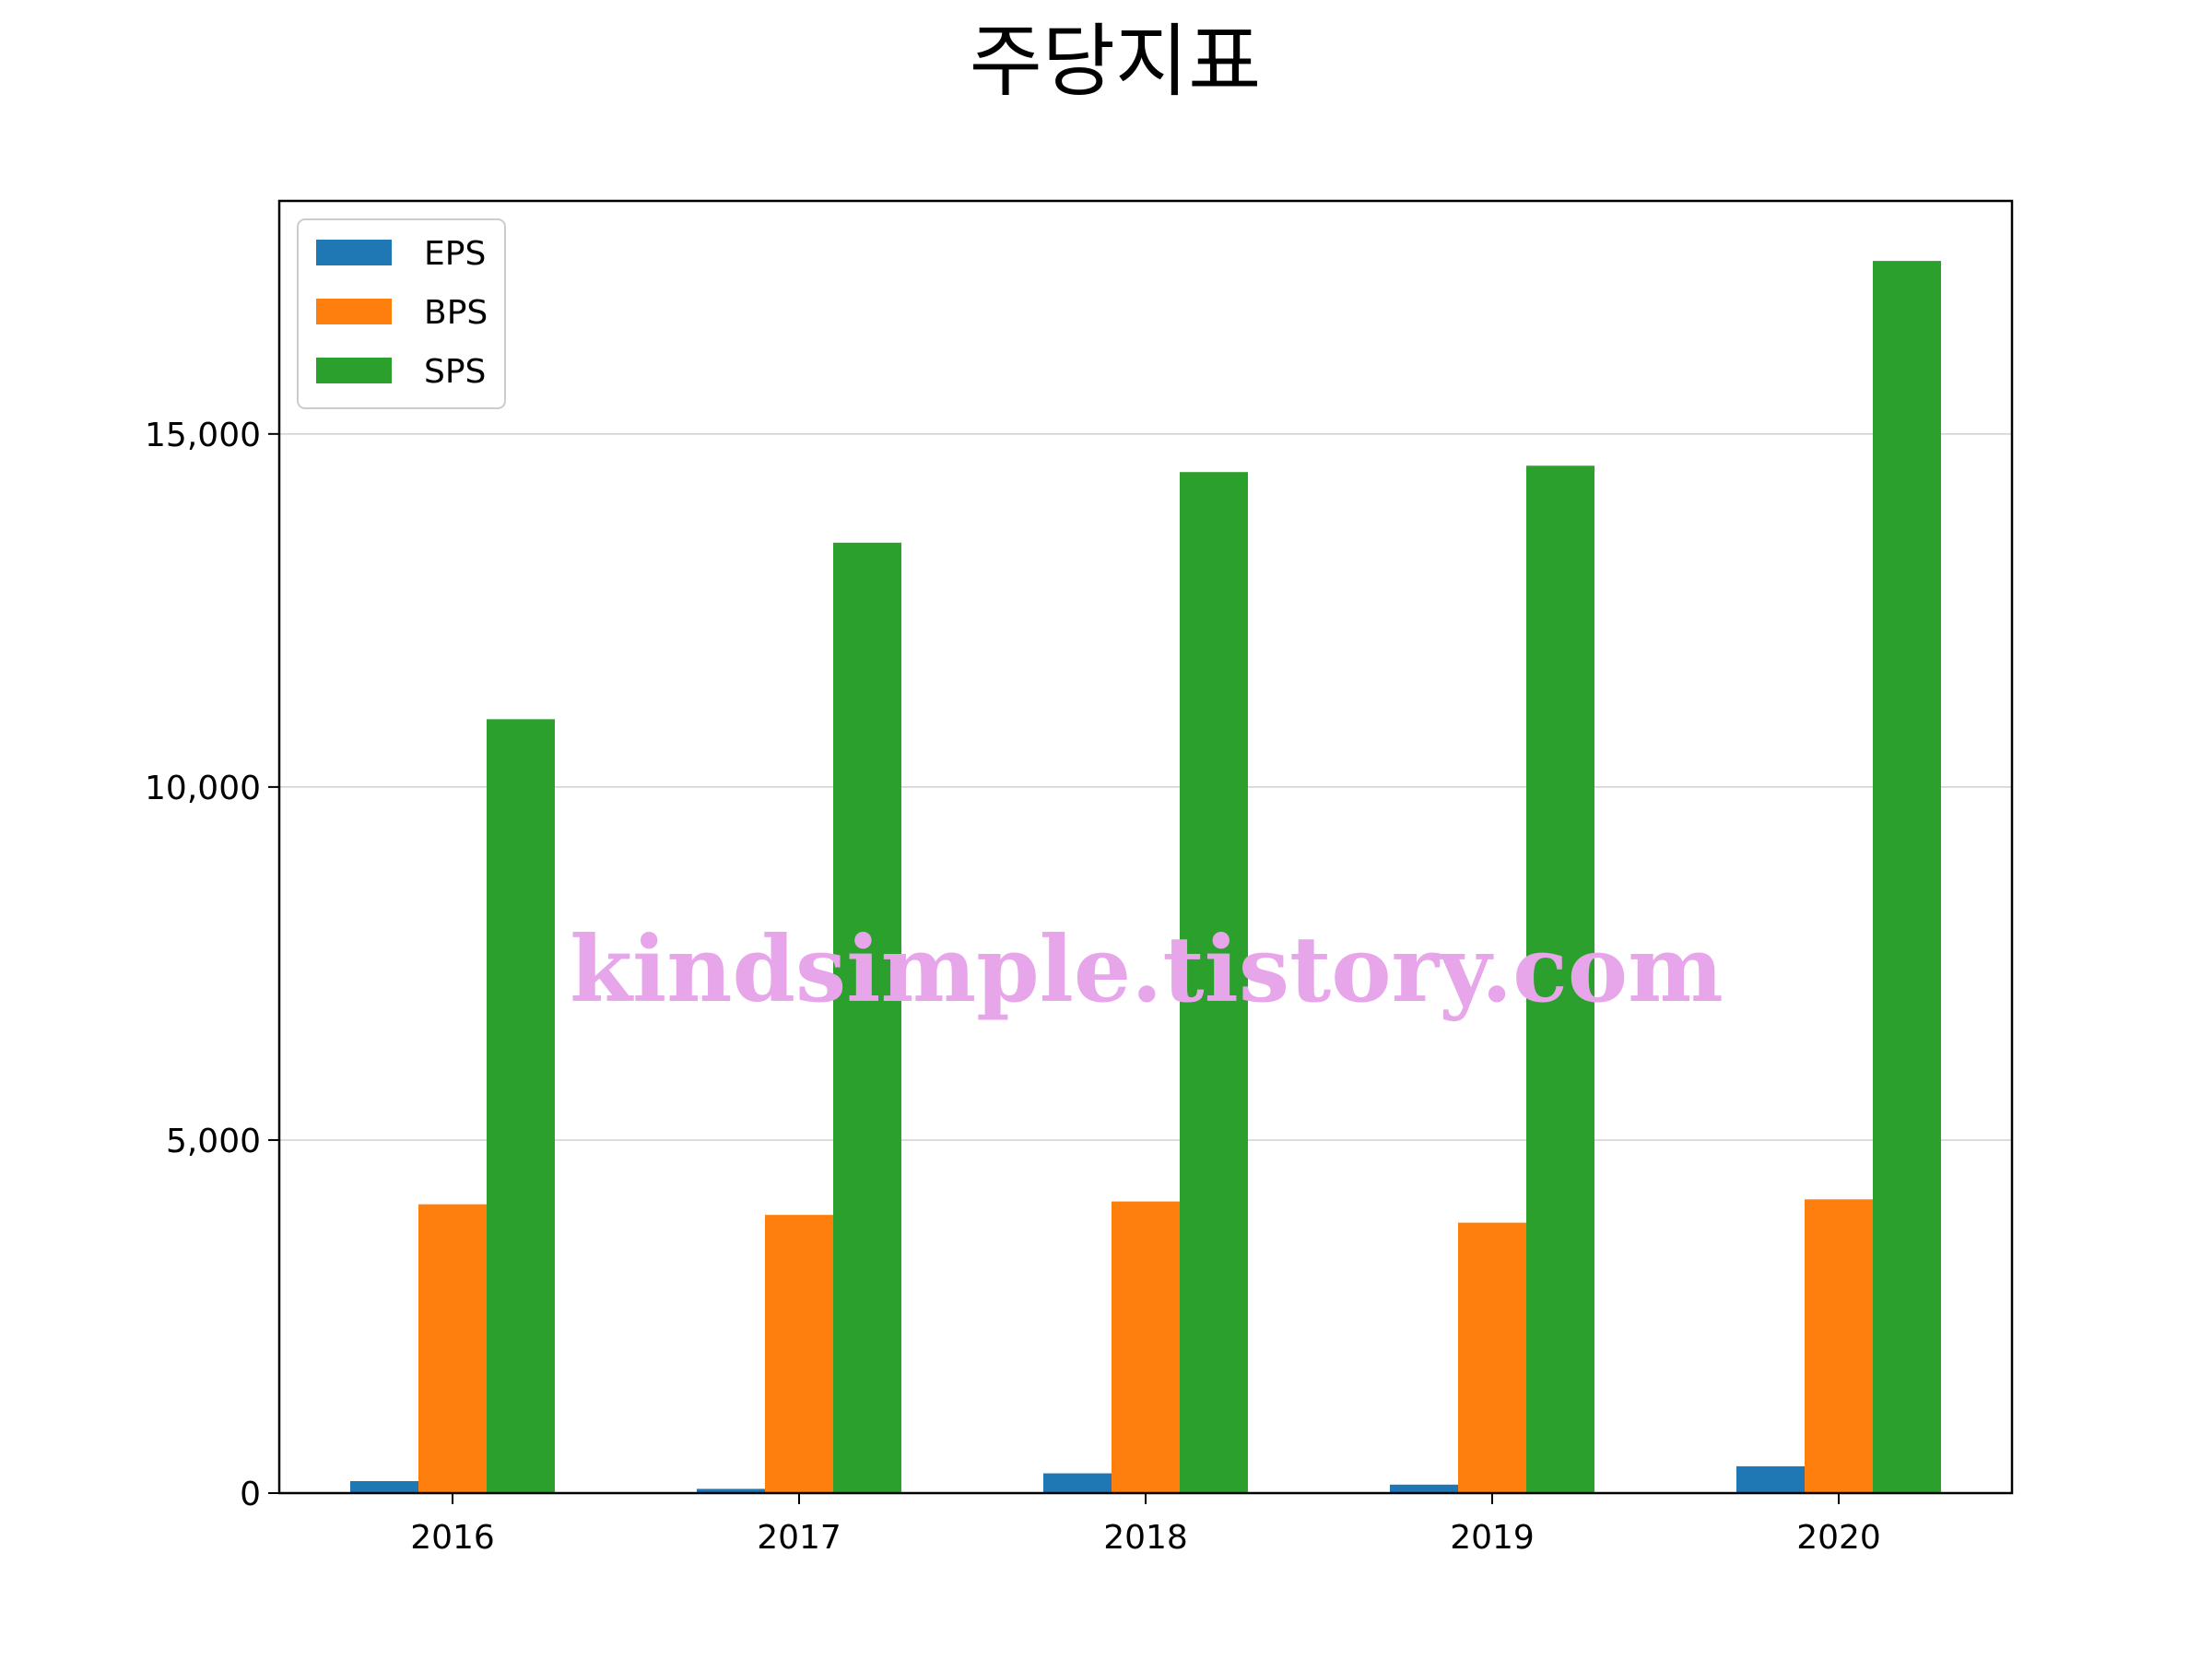 The width and height of the screenshot is (2212, 1659). What do you see at coordinates (203, 788) in the screenshot?
I see `y-tick-label: 10,000` at bounding box center [203, 788].